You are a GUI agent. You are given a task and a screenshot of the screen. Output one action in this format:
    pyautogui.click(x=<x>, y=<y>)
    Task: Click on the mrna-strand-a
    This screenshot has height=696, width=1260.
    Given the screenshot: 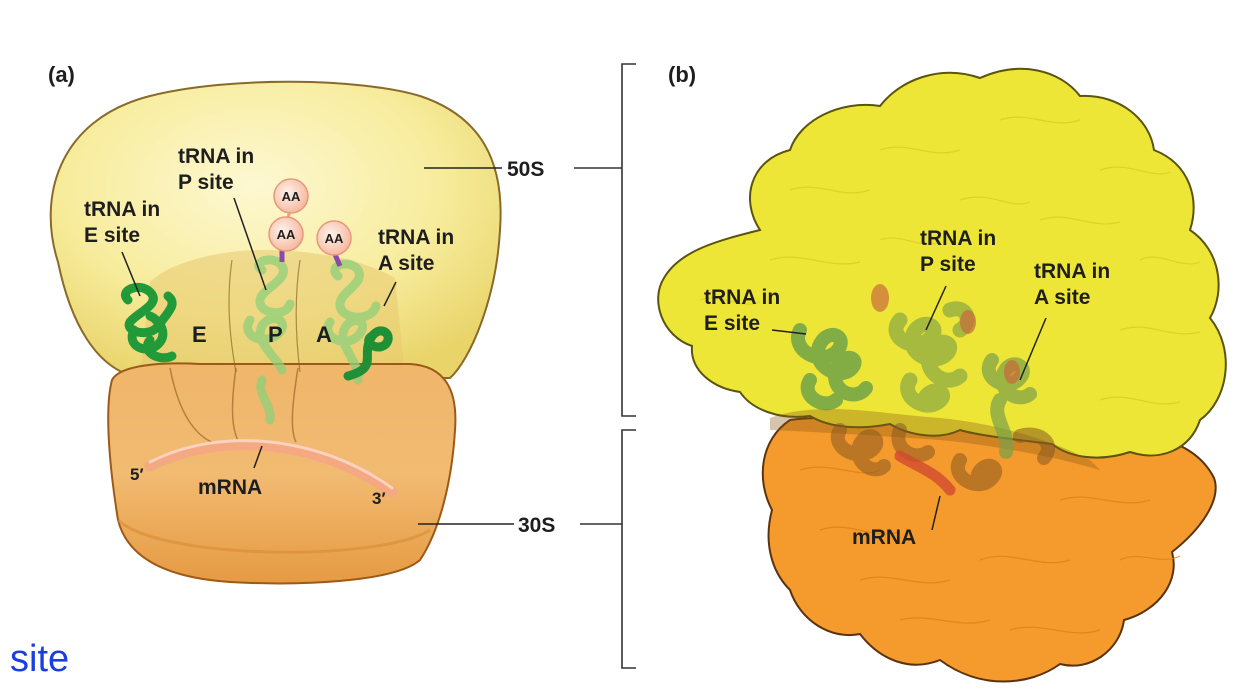 What is the action you would take?
    pyautogui.click(x=271, y=468)
    